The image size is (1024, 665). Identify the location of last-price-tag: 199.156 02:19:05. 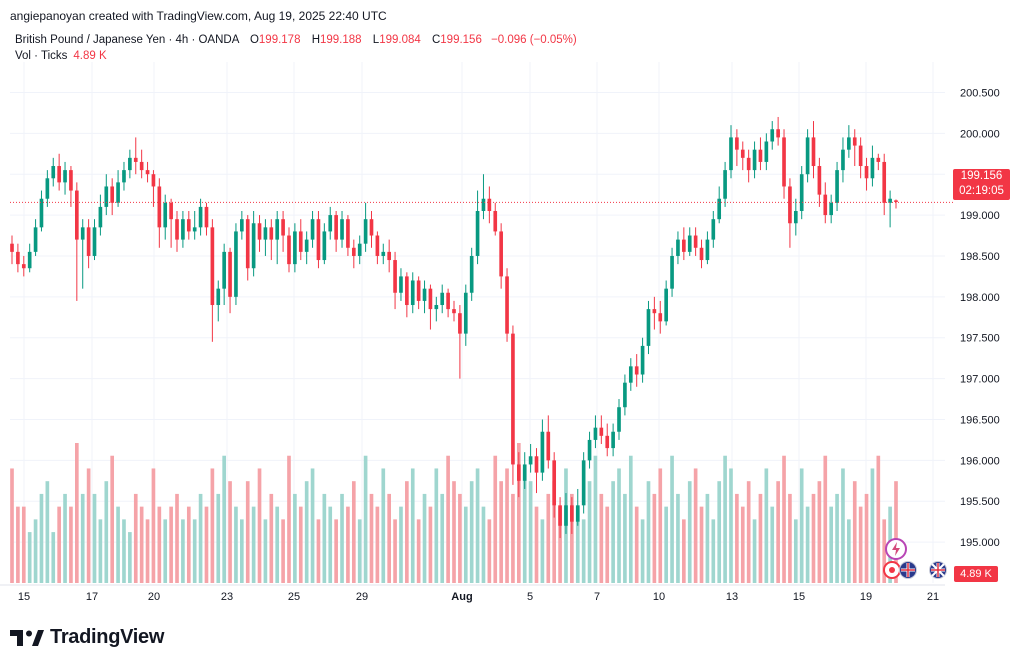
(981, 184).